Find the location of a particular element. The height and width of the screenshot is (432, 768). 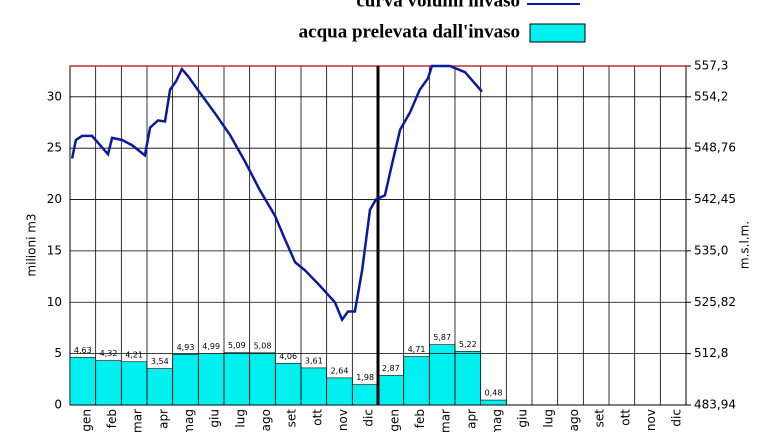

y2-tick-label: 525,82 is located at coordinates (715, 302).